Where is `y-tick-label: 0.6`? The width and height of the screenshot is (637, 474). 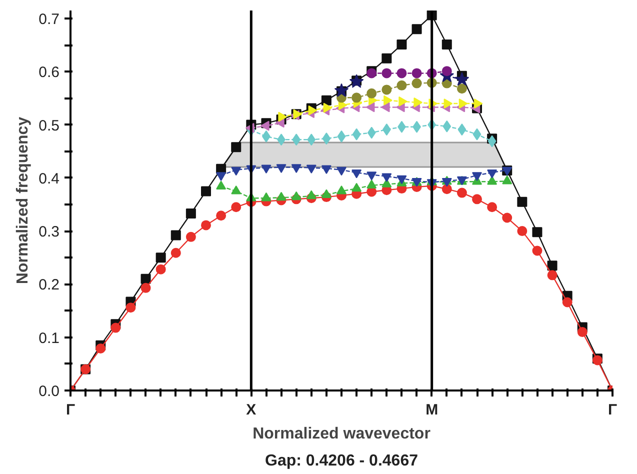 y-tick-label: 0.6 is located at coordinates (49, 73).